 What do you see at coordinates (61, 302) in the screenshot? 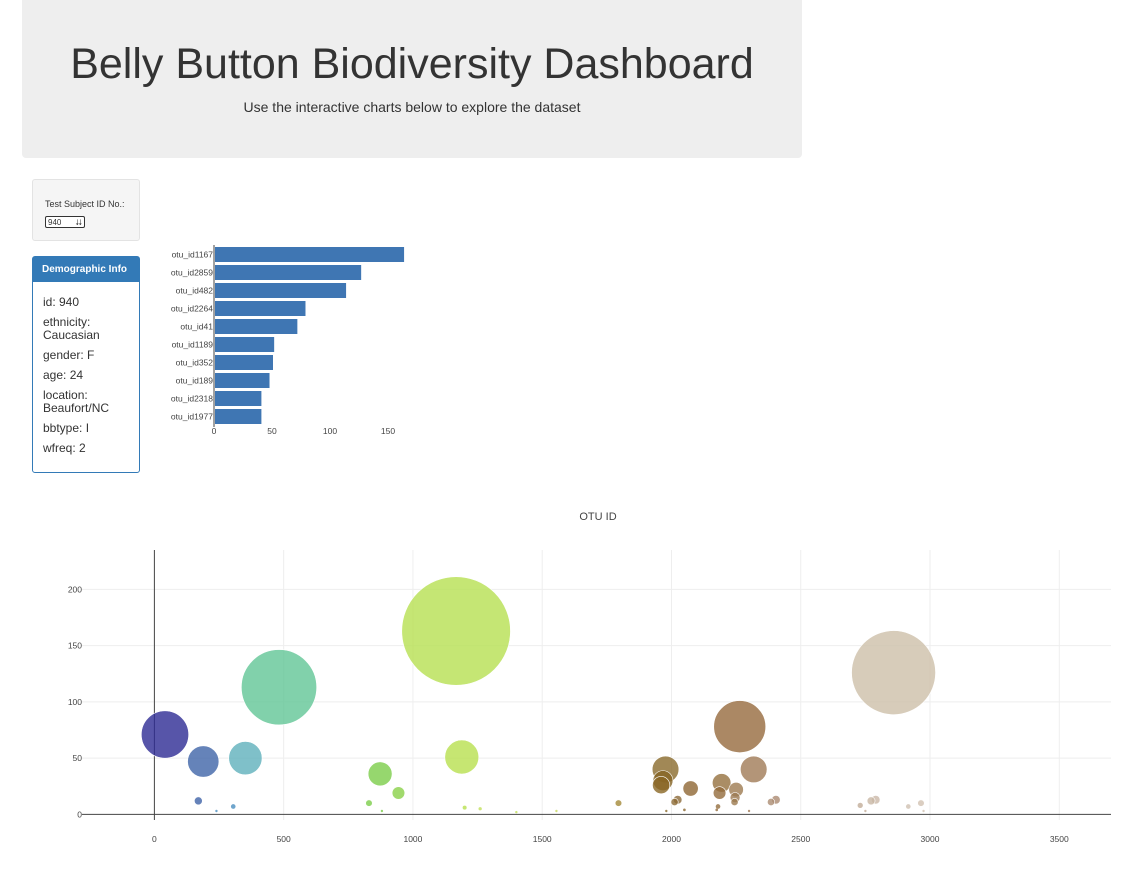
I see `demographic-row-id: id: 940` at bounding box center [61, 302].